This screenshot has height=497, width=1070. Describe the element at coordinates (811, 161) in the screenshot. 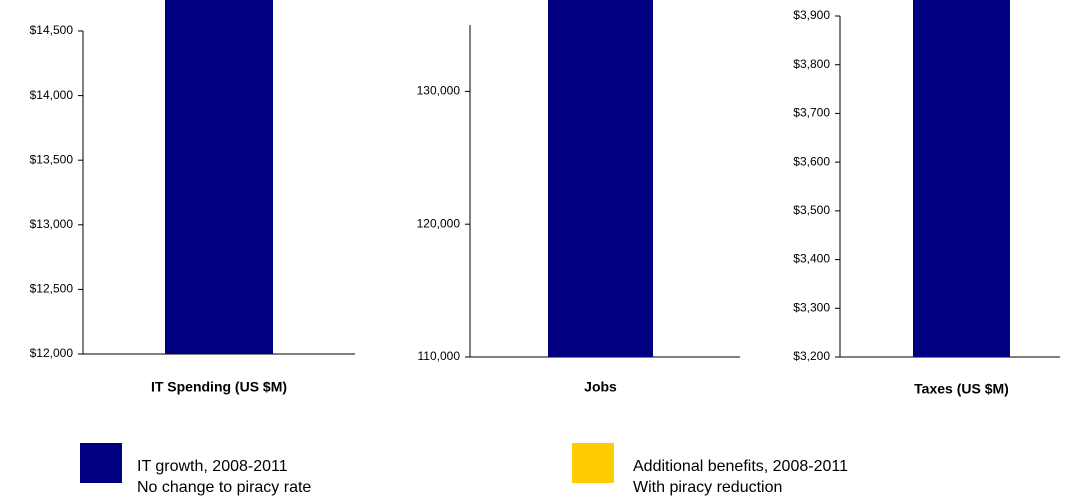

I see `y-tick-label: $3,600` at that location.